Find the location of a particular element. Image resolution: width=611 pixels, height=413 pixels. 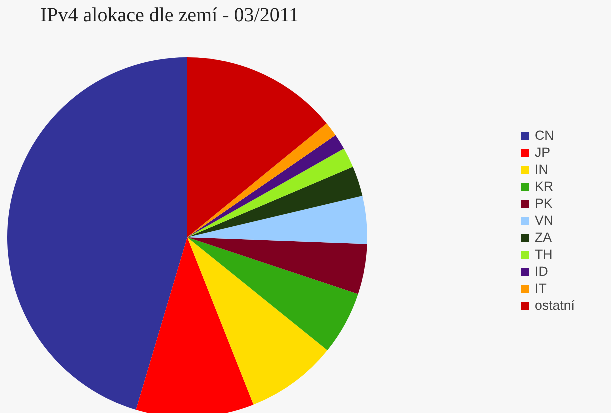

legend-label: ZA is located at coordinates (544, 237).